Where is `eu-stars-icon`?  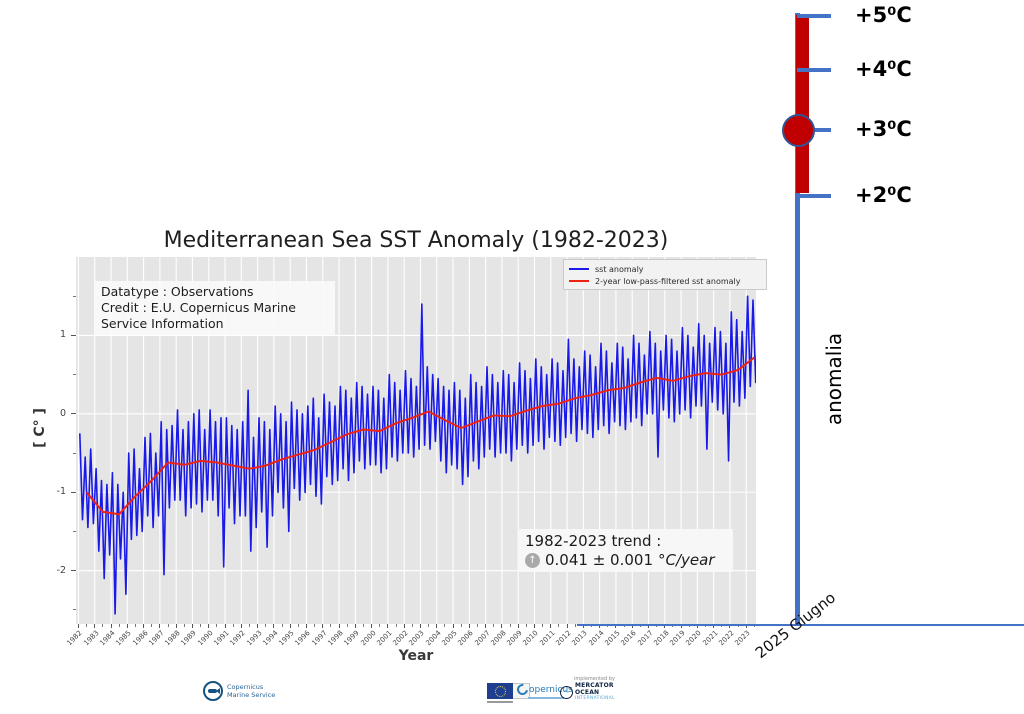
eu-stars-icon is located at coordinates (500, 691).